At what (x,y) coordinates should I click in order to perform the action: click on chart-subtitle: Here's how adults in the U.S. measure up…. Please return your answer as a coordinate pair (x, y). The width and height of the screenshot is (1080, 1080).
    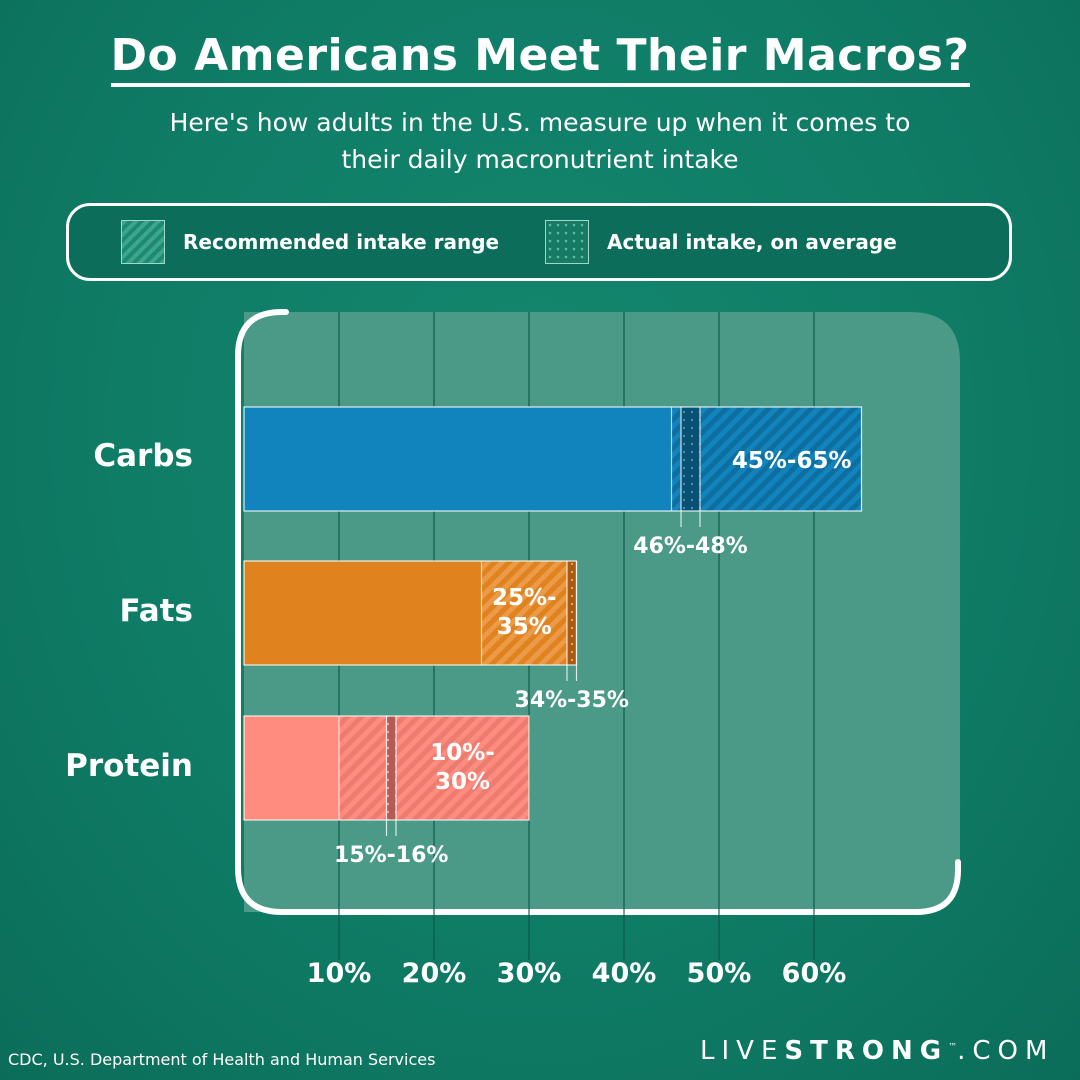
    Looking at the image, I should click on (540, 141).